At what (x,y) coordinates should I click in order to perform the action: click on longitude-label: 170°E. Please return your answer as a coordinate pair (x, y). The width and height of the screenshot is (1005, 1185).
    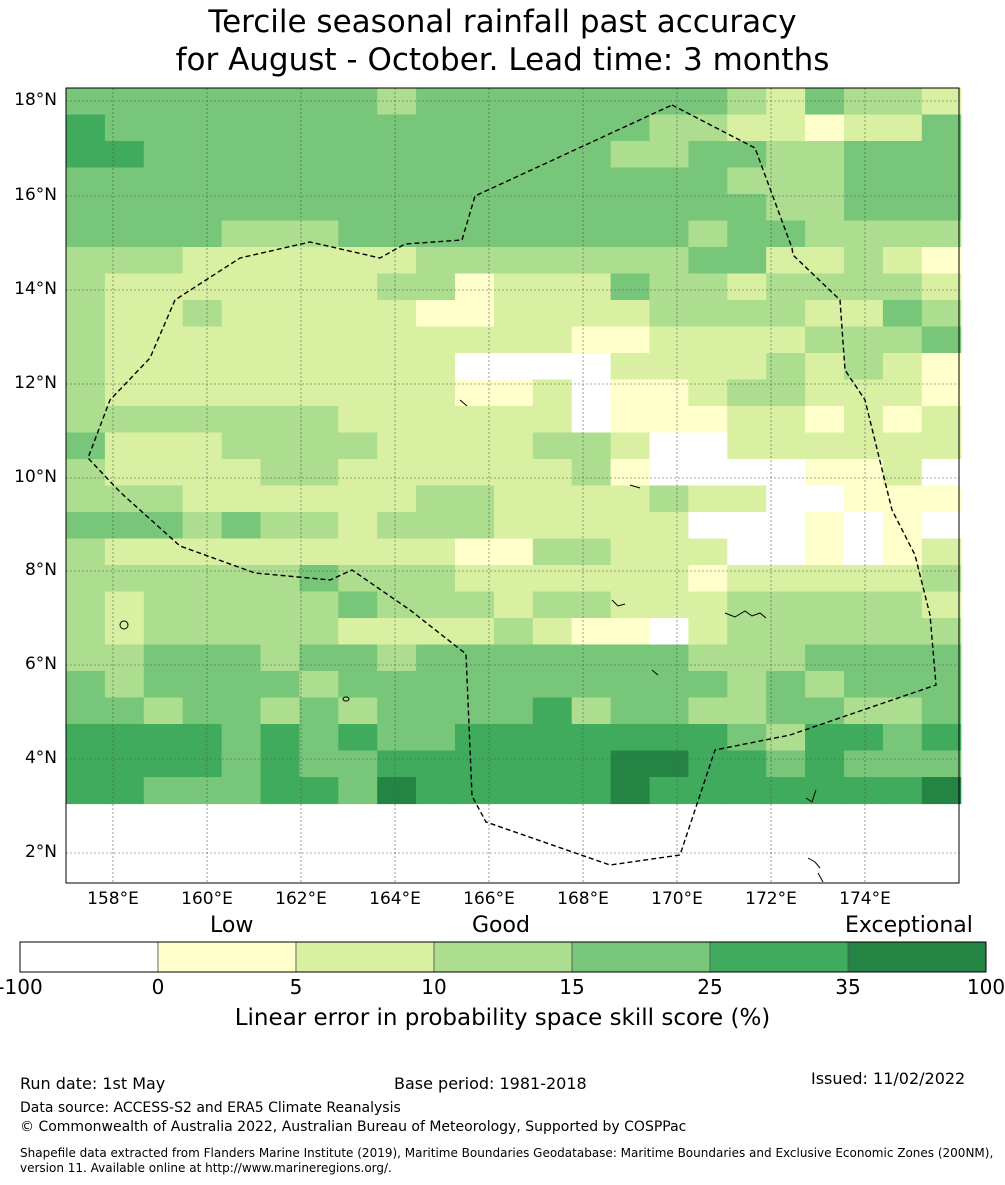
    Looking at the image, I should click on (677, 899).